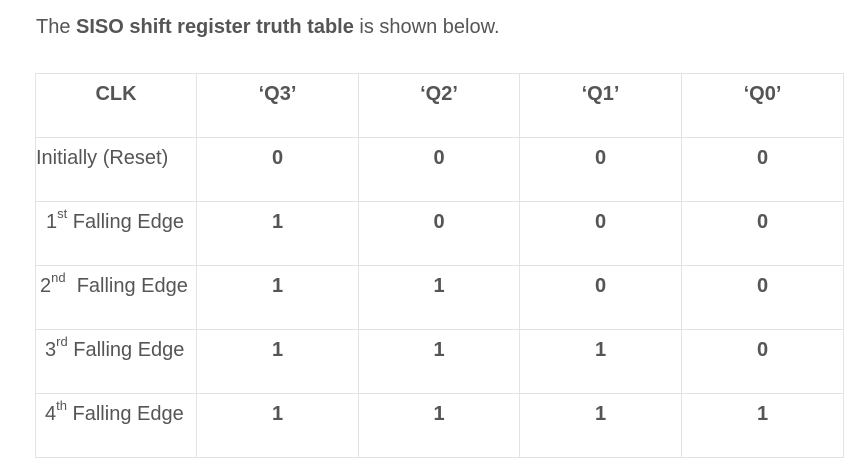 Image resolution: width=858 pixels, height=473 pixels. What do you see at coordinates (61, 406) in the screenshot?
I see `clk-ordinal-suffix: th` at bounding box center [61, 406].